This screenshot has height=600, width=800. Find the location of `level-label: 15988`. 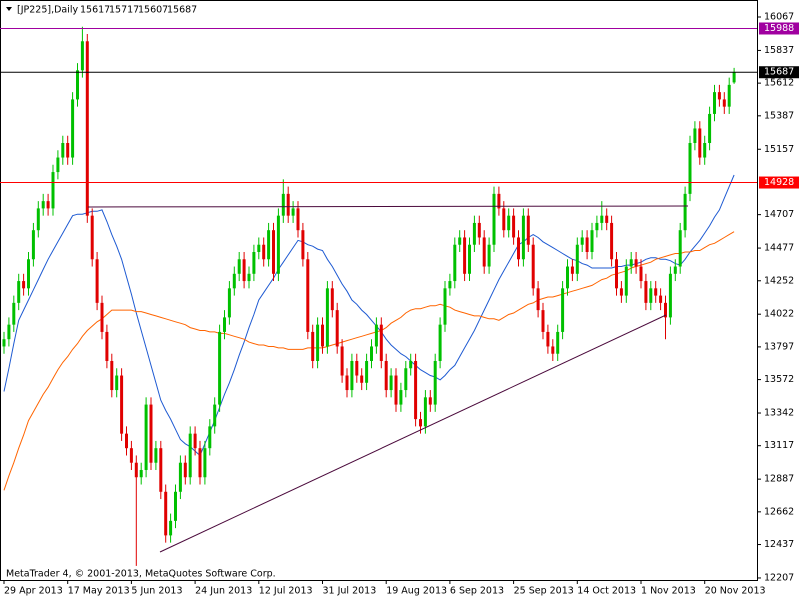

level-label: 15988 is located at coordinates (779, 28).